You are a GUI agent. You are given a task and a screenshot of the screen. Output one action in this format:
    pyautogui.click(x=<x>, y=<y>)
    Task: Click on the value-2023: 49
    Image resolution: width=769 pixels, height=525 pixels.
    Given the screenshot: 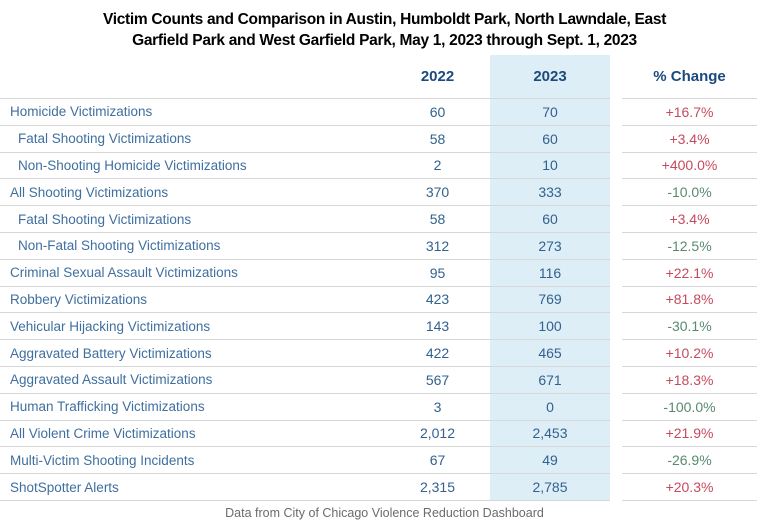 What is the action you would take?
    pyautogui.click(x=550, y=461)
    